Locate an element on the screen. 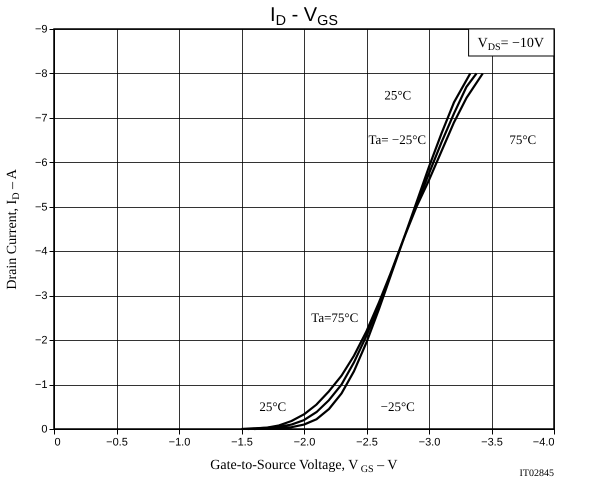  x-tick-label: −2.0 is located at coordinates (305, 442).